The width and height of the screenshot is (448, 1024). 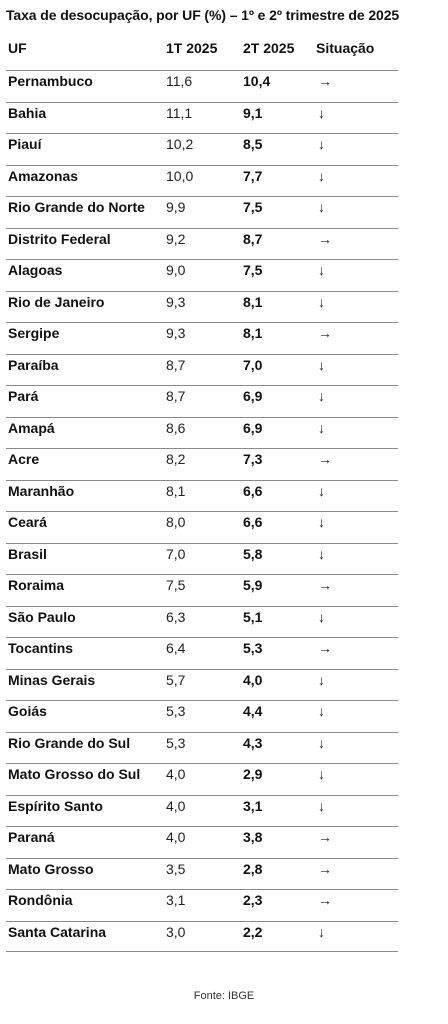 I want to click on rate-2t-cell: 2,2, so click(x=253, y=931).